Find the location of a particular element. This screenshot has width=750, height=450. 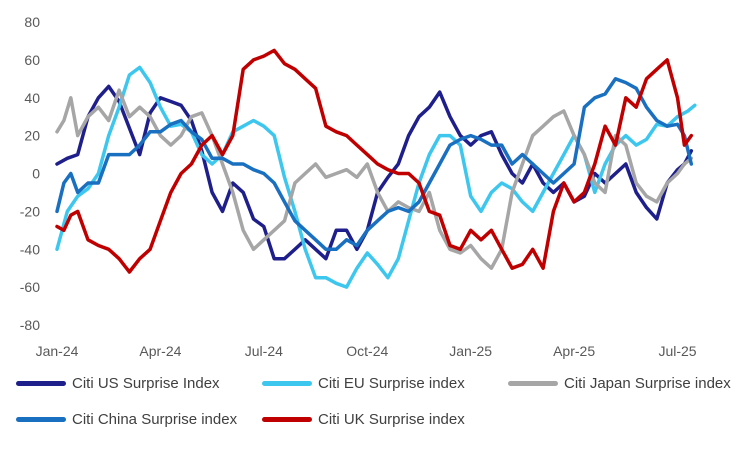

legend-item-china: Citi China Surprise index is located at coordinates (126, 419).